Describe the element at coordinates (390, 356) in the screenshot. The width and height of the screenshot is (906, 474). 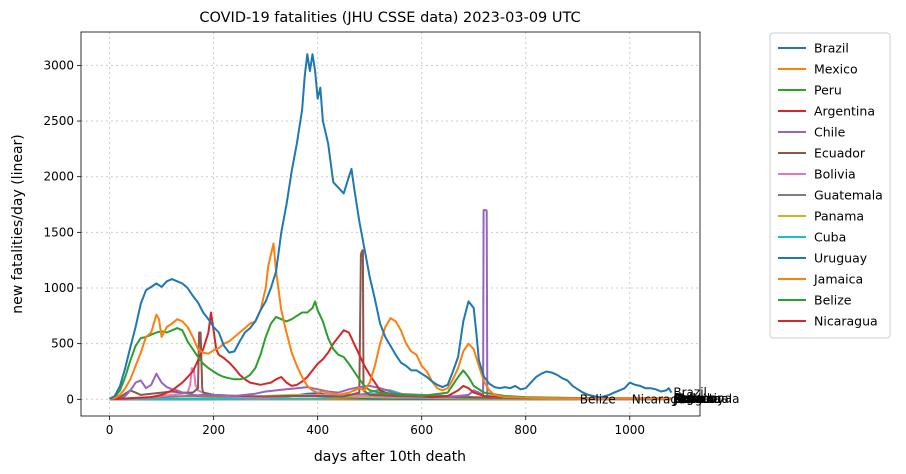
I see `series-line-argentina` at that location.